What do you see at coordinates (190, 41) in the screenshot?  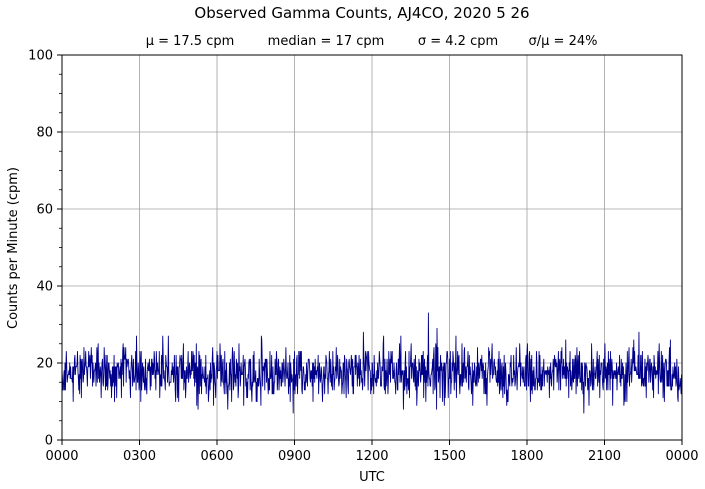 I see `stat-mean: μ = 17.5 cpm` at bounding box center [190, 41].